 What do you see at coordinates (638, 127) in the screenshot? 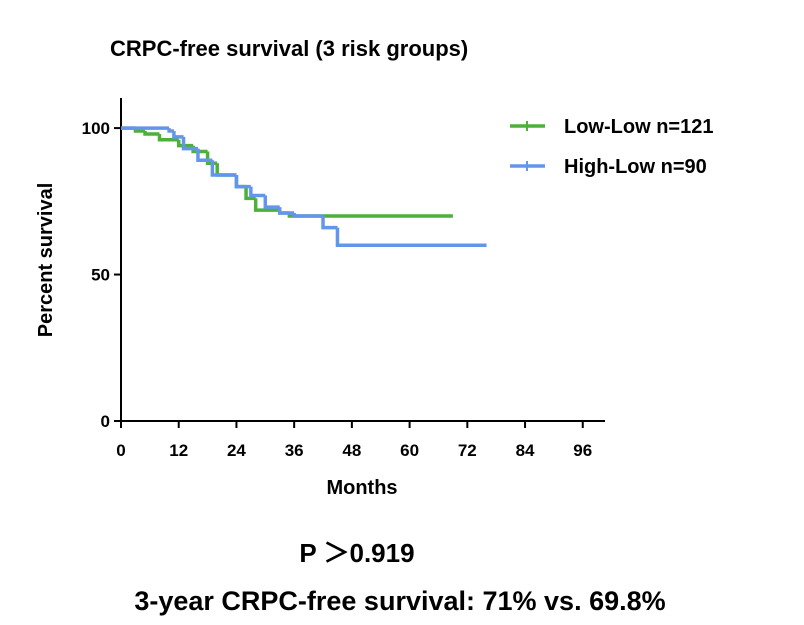
I see `legend-label: Low-Low n=121` at bounding box center [638, 127].